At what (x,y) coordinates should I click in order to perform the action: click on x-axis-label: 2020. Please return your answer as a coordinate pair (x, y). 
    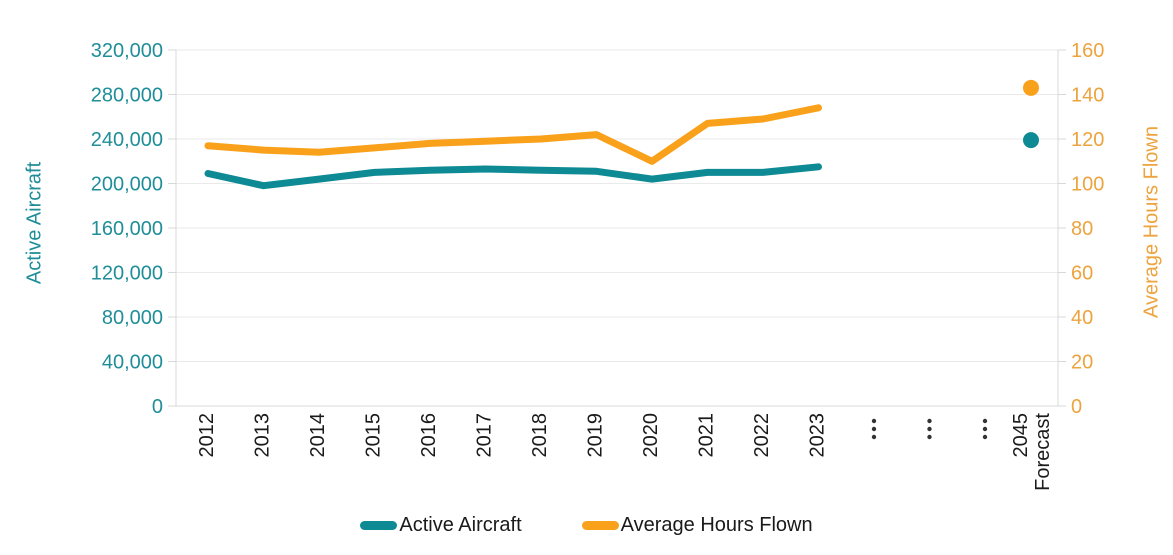
    Looking at the image, I should click on (651, 435).